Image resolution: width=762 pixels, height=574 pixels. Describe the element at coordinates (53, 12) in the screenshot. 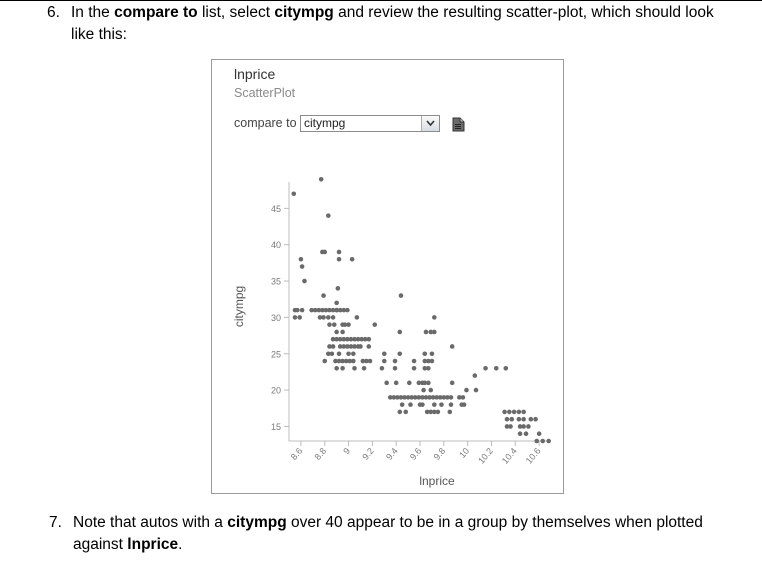

I see `step-number: 6.` at that location.